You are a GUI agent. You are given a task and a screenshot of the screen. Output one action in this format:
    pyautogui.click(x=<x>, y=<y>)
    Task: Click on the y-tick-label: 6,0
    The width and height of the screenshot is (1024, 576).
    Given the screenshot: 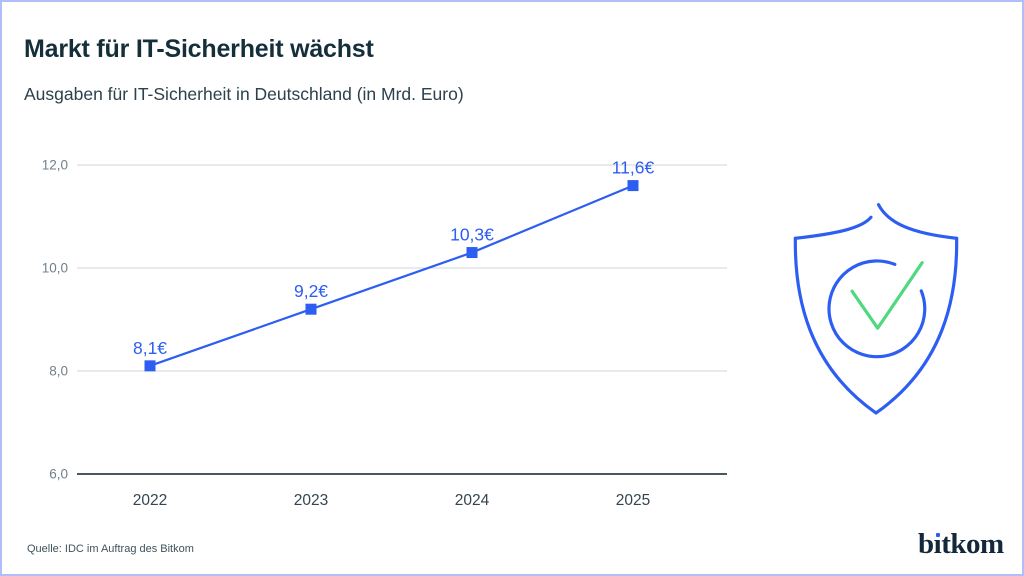 What is the action you would take?
    pyautogui.click(x=58, y=474)
    